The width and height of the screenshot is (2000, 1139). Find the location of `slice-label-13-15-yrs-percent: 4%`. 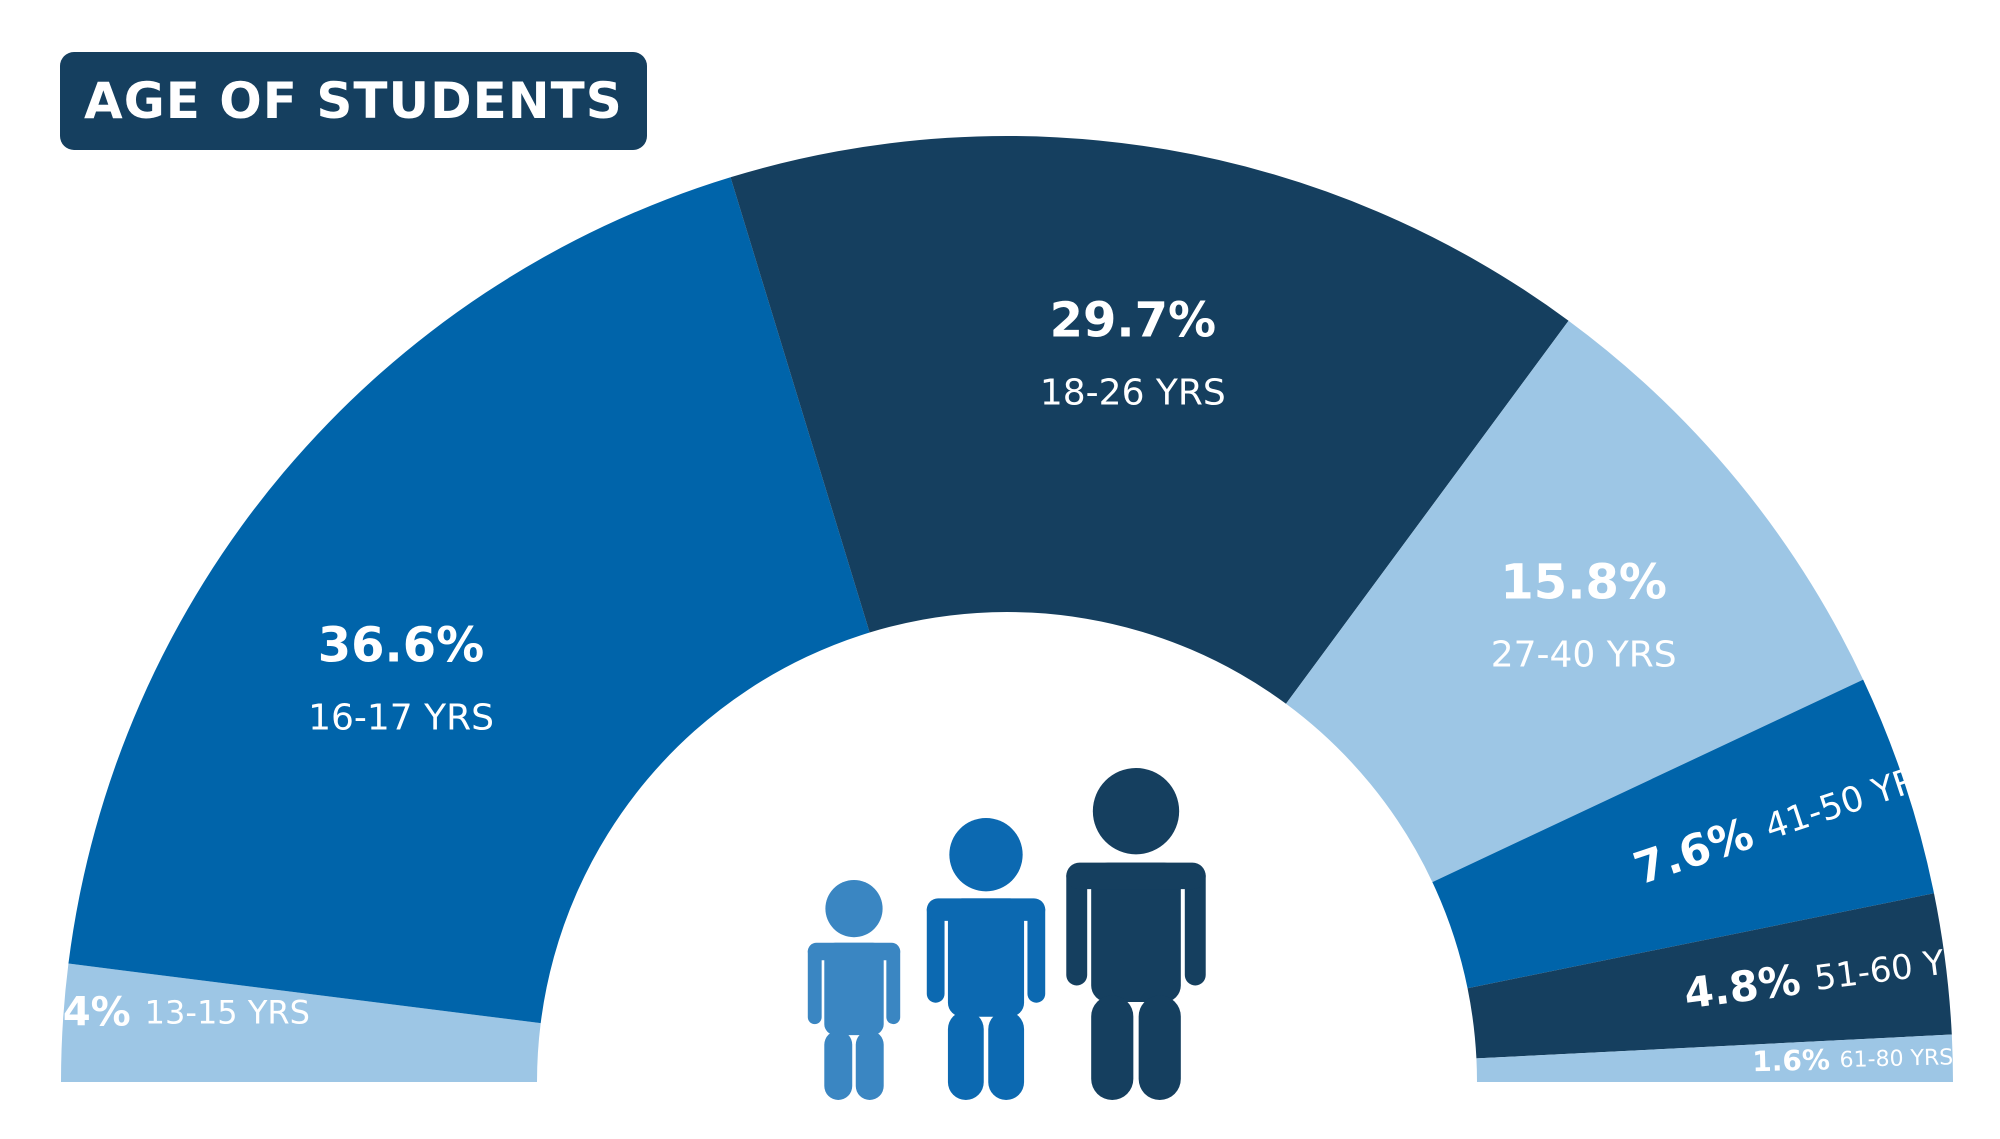

slice-label-13-15-yrs-percent: 4% is located at coordinates (104, 1012).